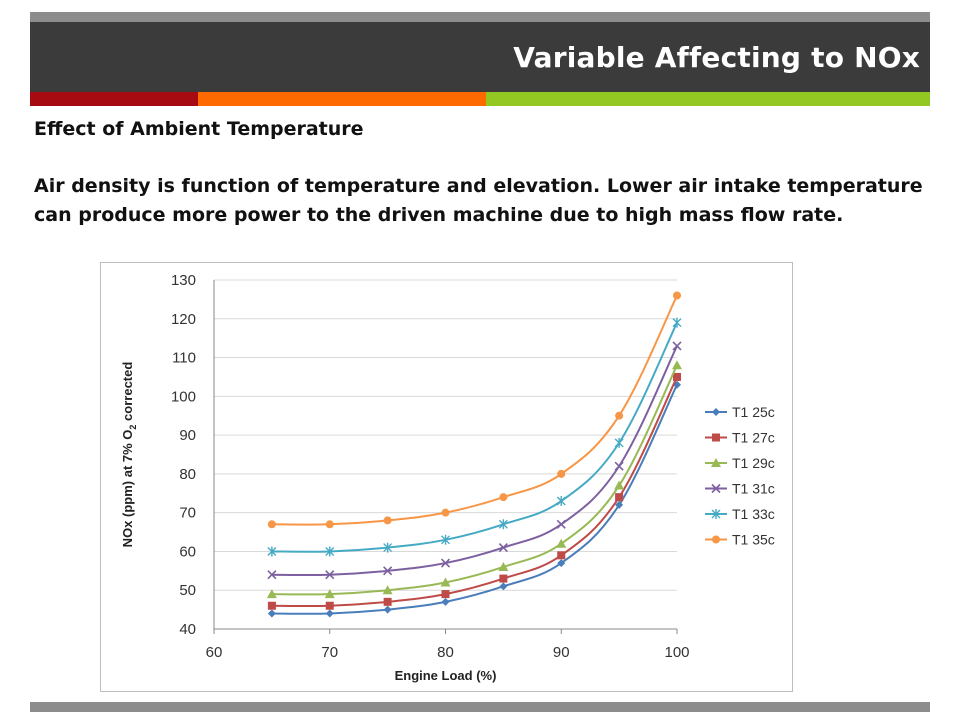  Describe the element at coordinates (187, 629) in the screenshot. I see `y-tick-label: 40` at that location.